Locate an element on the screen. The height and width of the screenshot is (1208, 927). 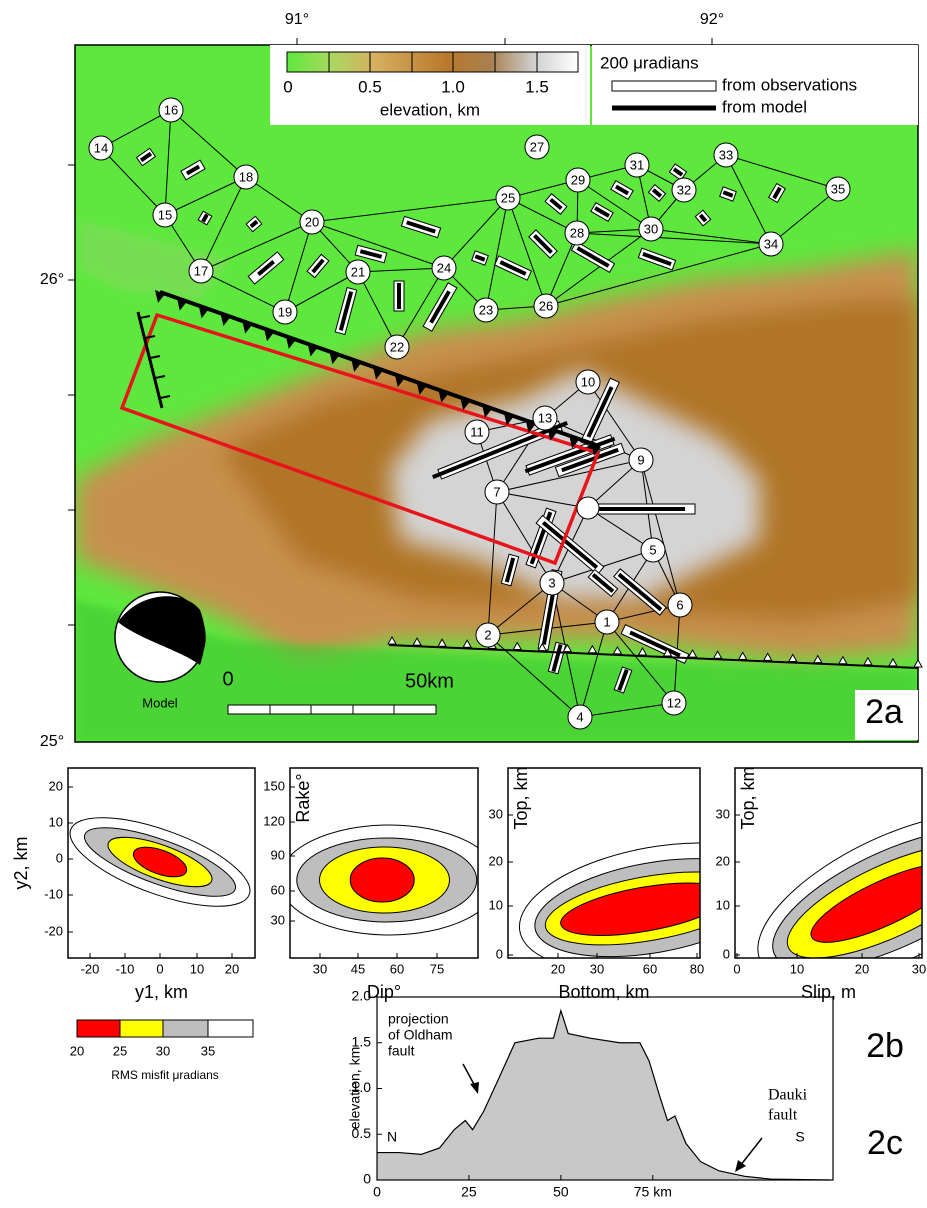
station-label: 21 is located at coordinates (358, 271).